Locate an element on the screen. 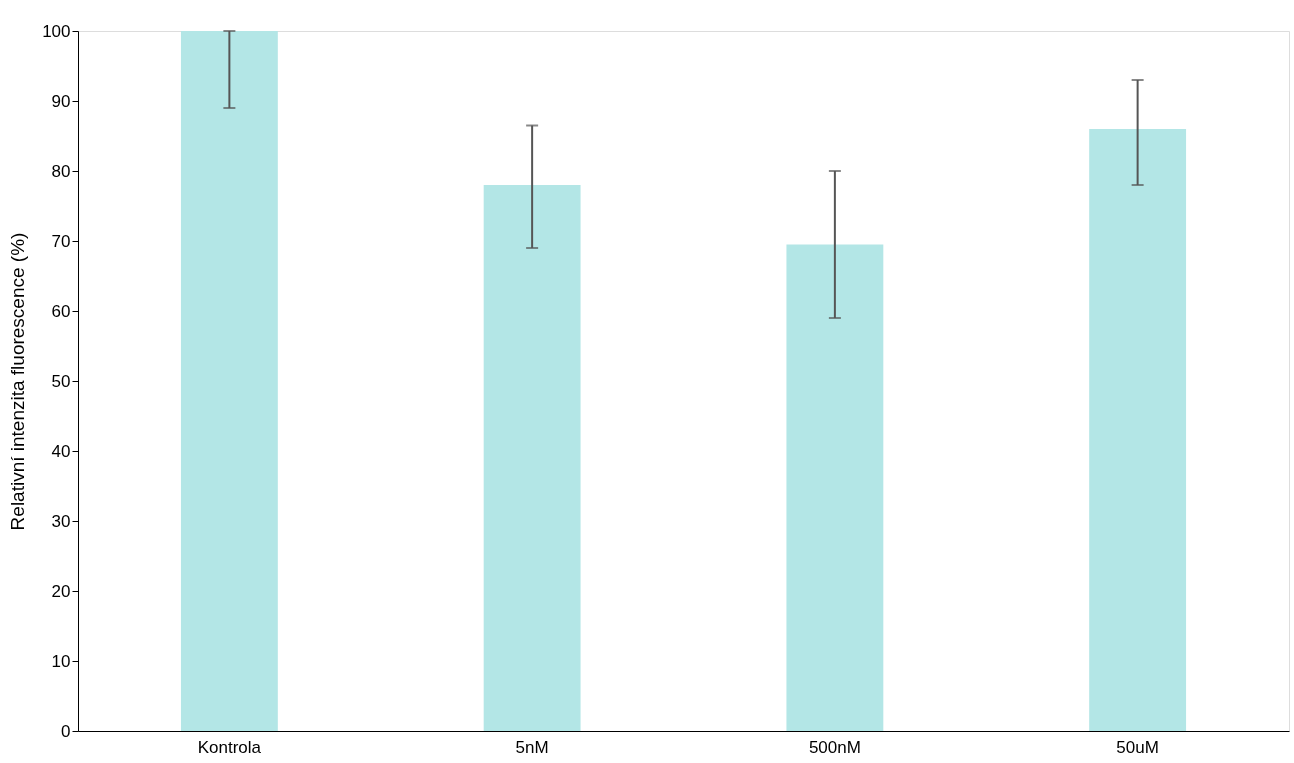 This screenshot has width=1294, height=763. y-tick-label: 0 is located at coordinates (66, 731).